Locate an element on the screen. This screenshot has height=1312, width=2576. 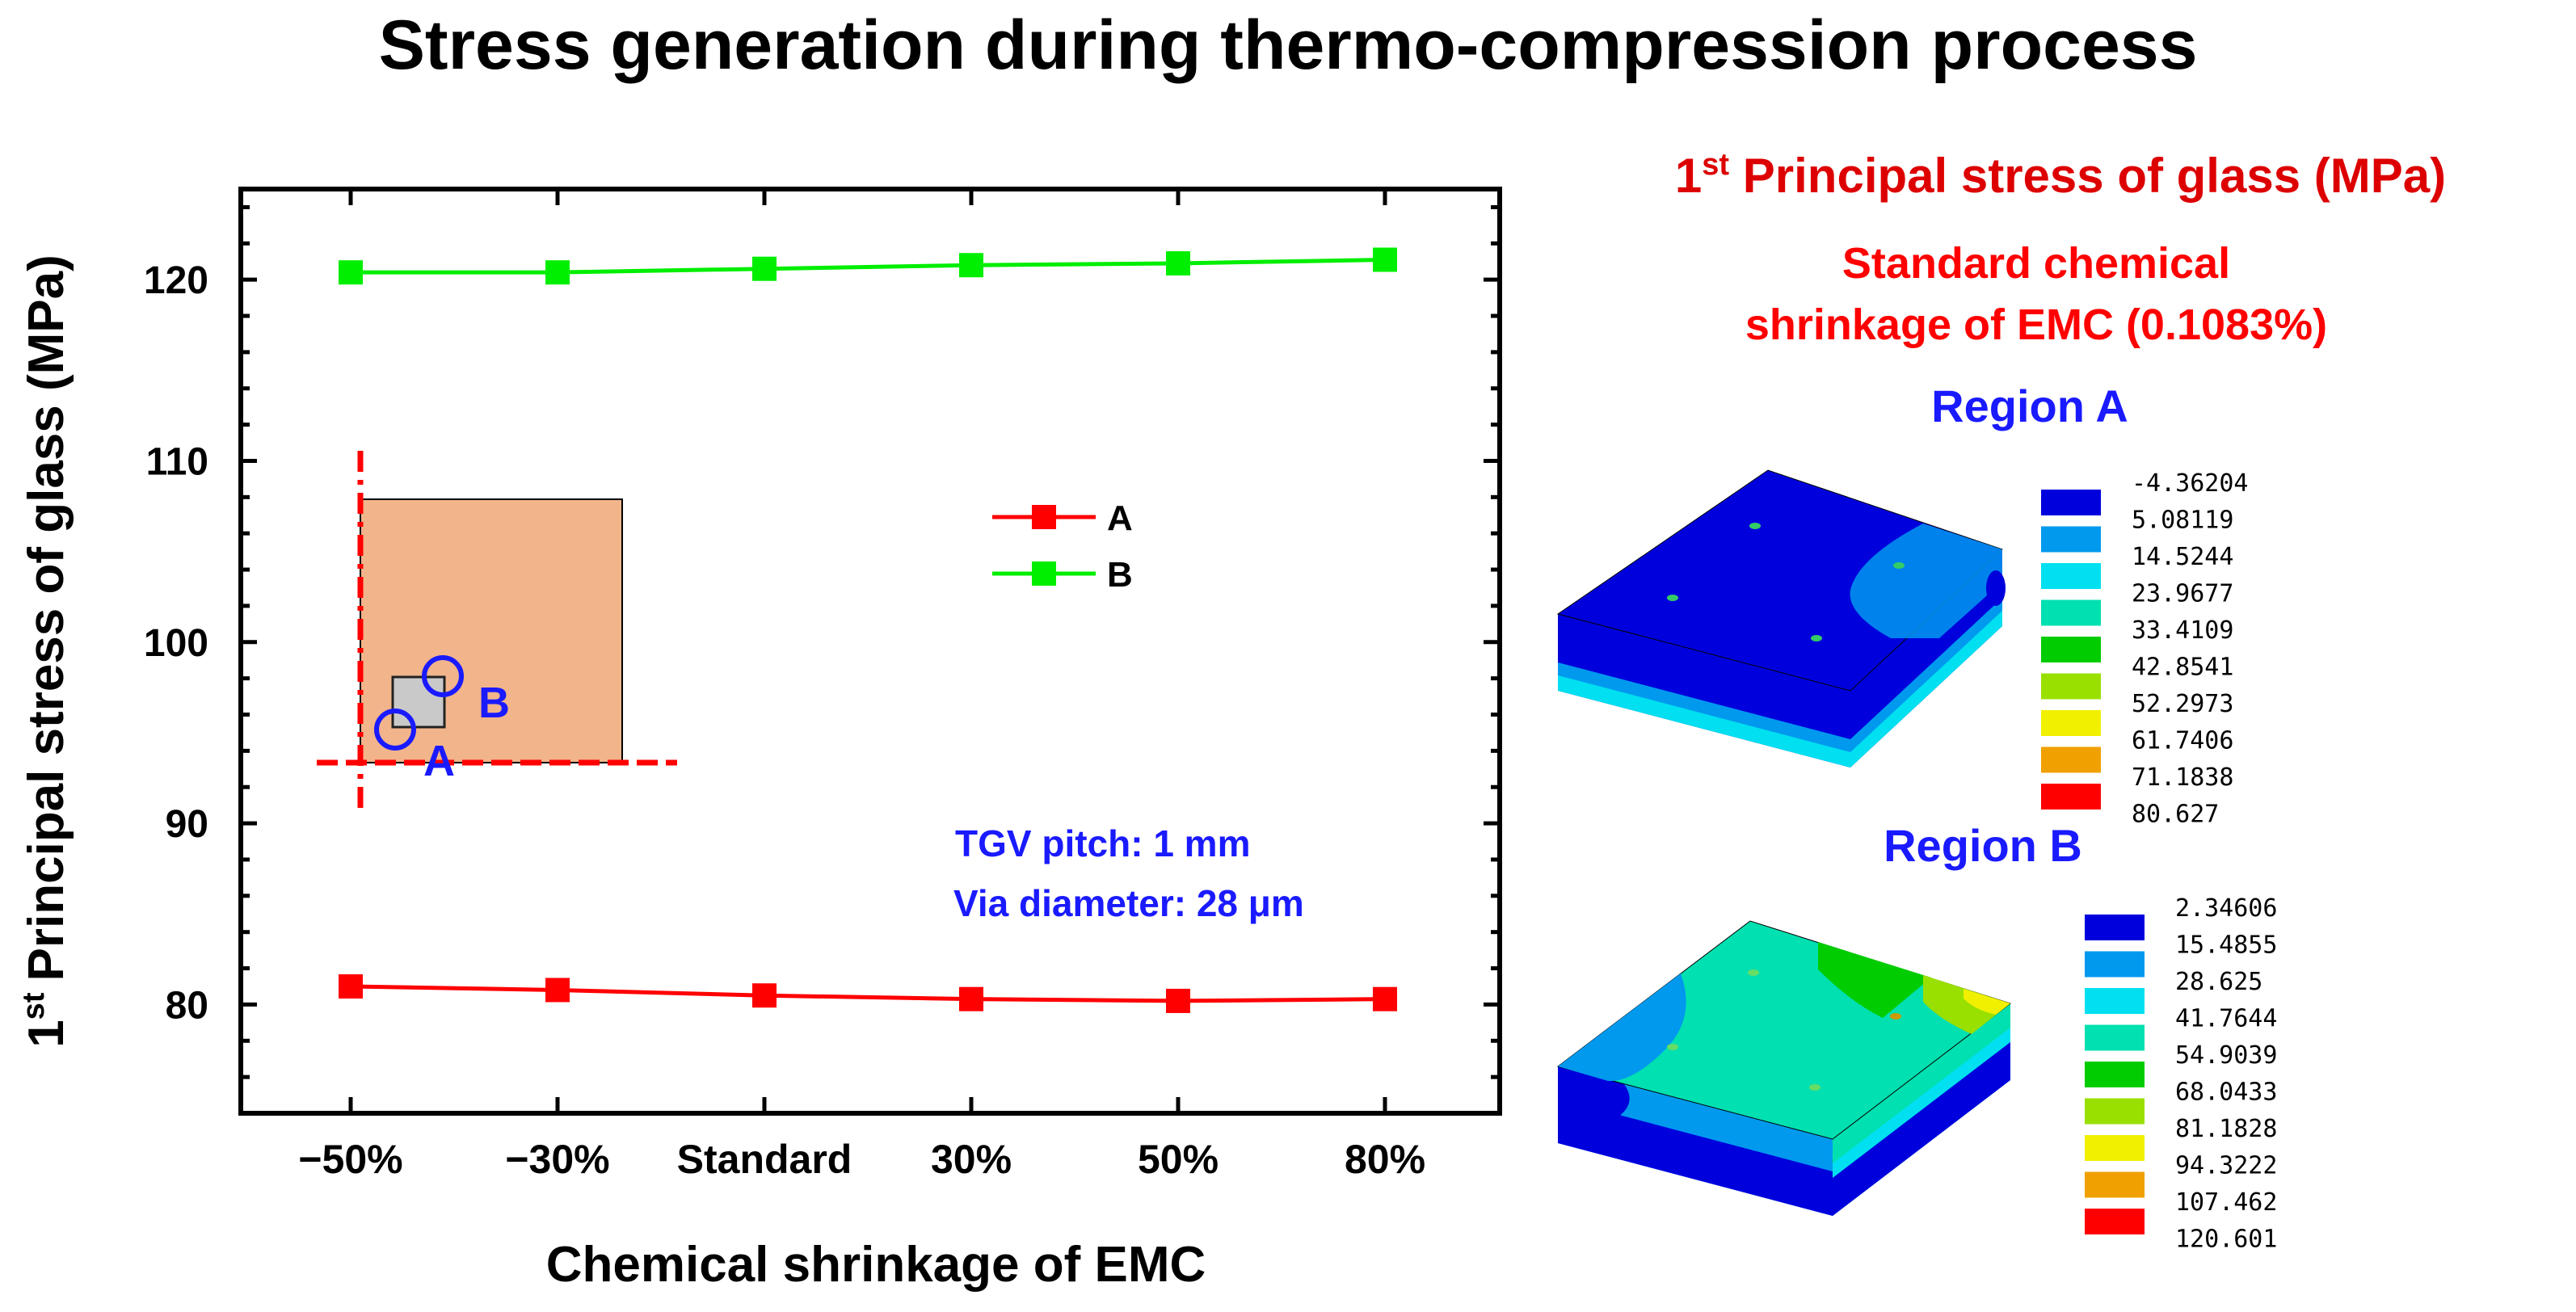
y-tick-label: 80 is located at coordinates (187, 1005).